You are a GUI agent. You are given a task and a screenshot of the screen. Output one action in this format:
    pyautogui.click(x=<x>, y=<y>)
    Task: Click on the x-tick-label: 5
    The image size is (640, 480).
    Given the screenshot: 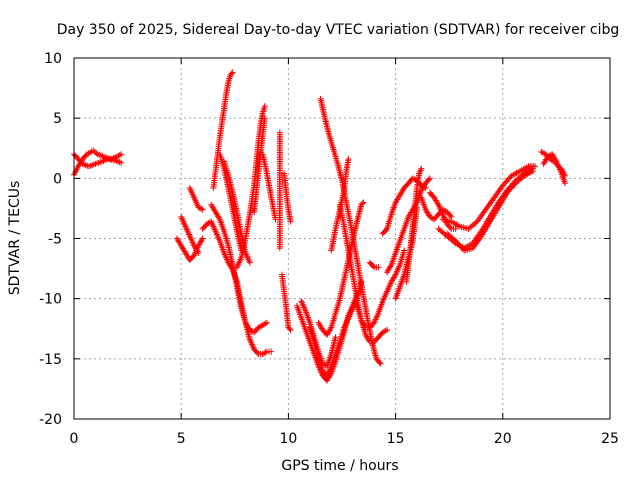 What is the action you would take?
    pyautogui.click(x=181, y=439)
    